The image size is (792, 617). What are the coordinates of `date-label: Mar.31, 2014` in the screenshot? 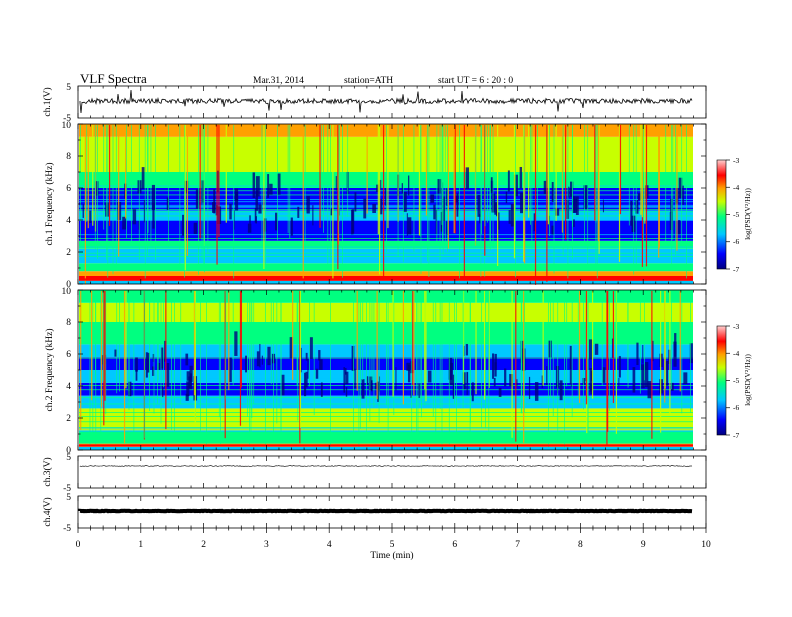 It's located at (278, 81).